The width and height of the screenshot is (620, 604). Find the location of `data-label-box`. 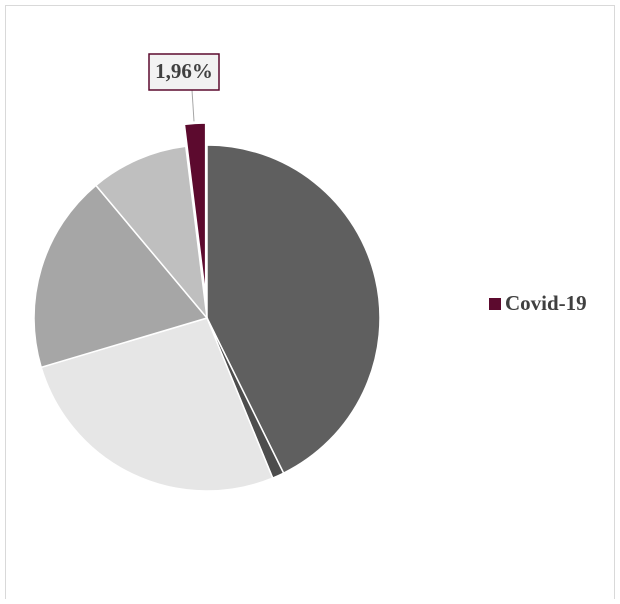

data-label-box is located at coordinates (184, 72).